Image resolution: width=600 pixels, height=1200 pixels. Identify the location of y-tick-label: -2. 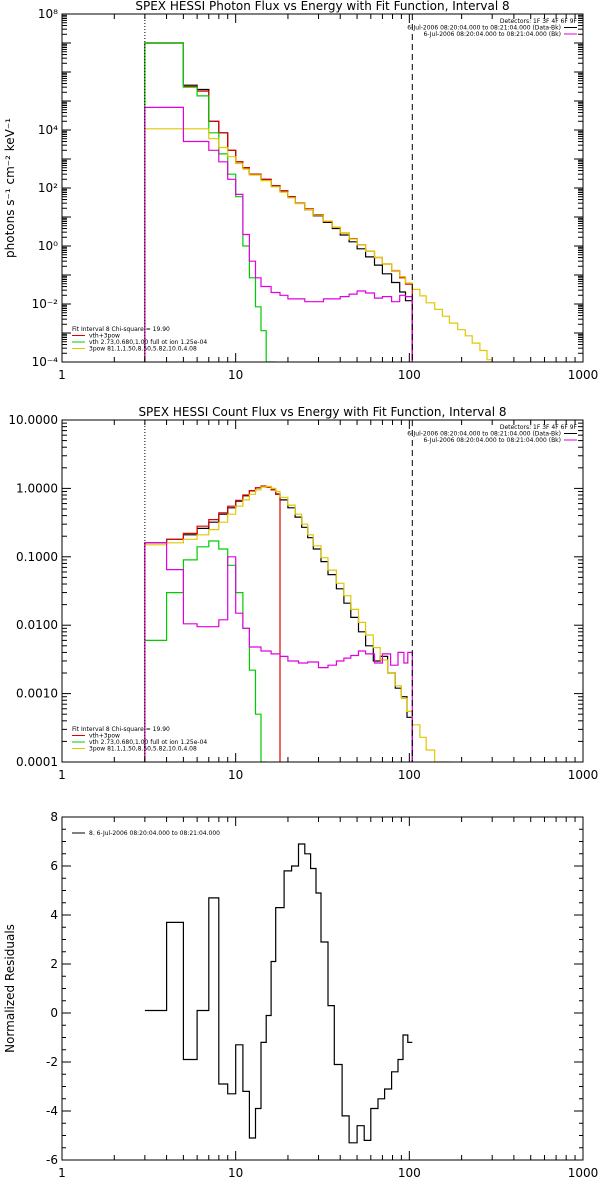
(52, 1062).